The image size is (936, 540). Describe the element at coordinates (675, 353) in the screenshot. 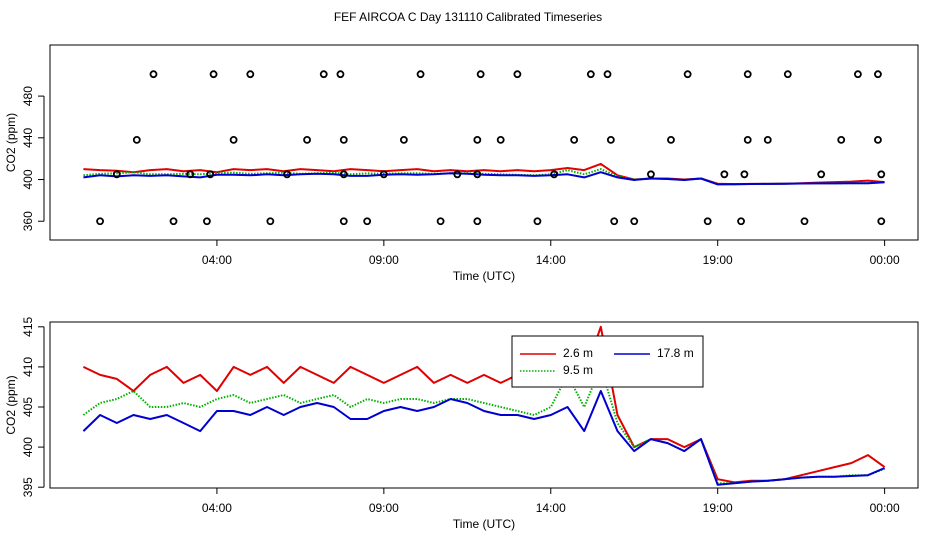

I see `legend-label: 17.8 m` at that location.